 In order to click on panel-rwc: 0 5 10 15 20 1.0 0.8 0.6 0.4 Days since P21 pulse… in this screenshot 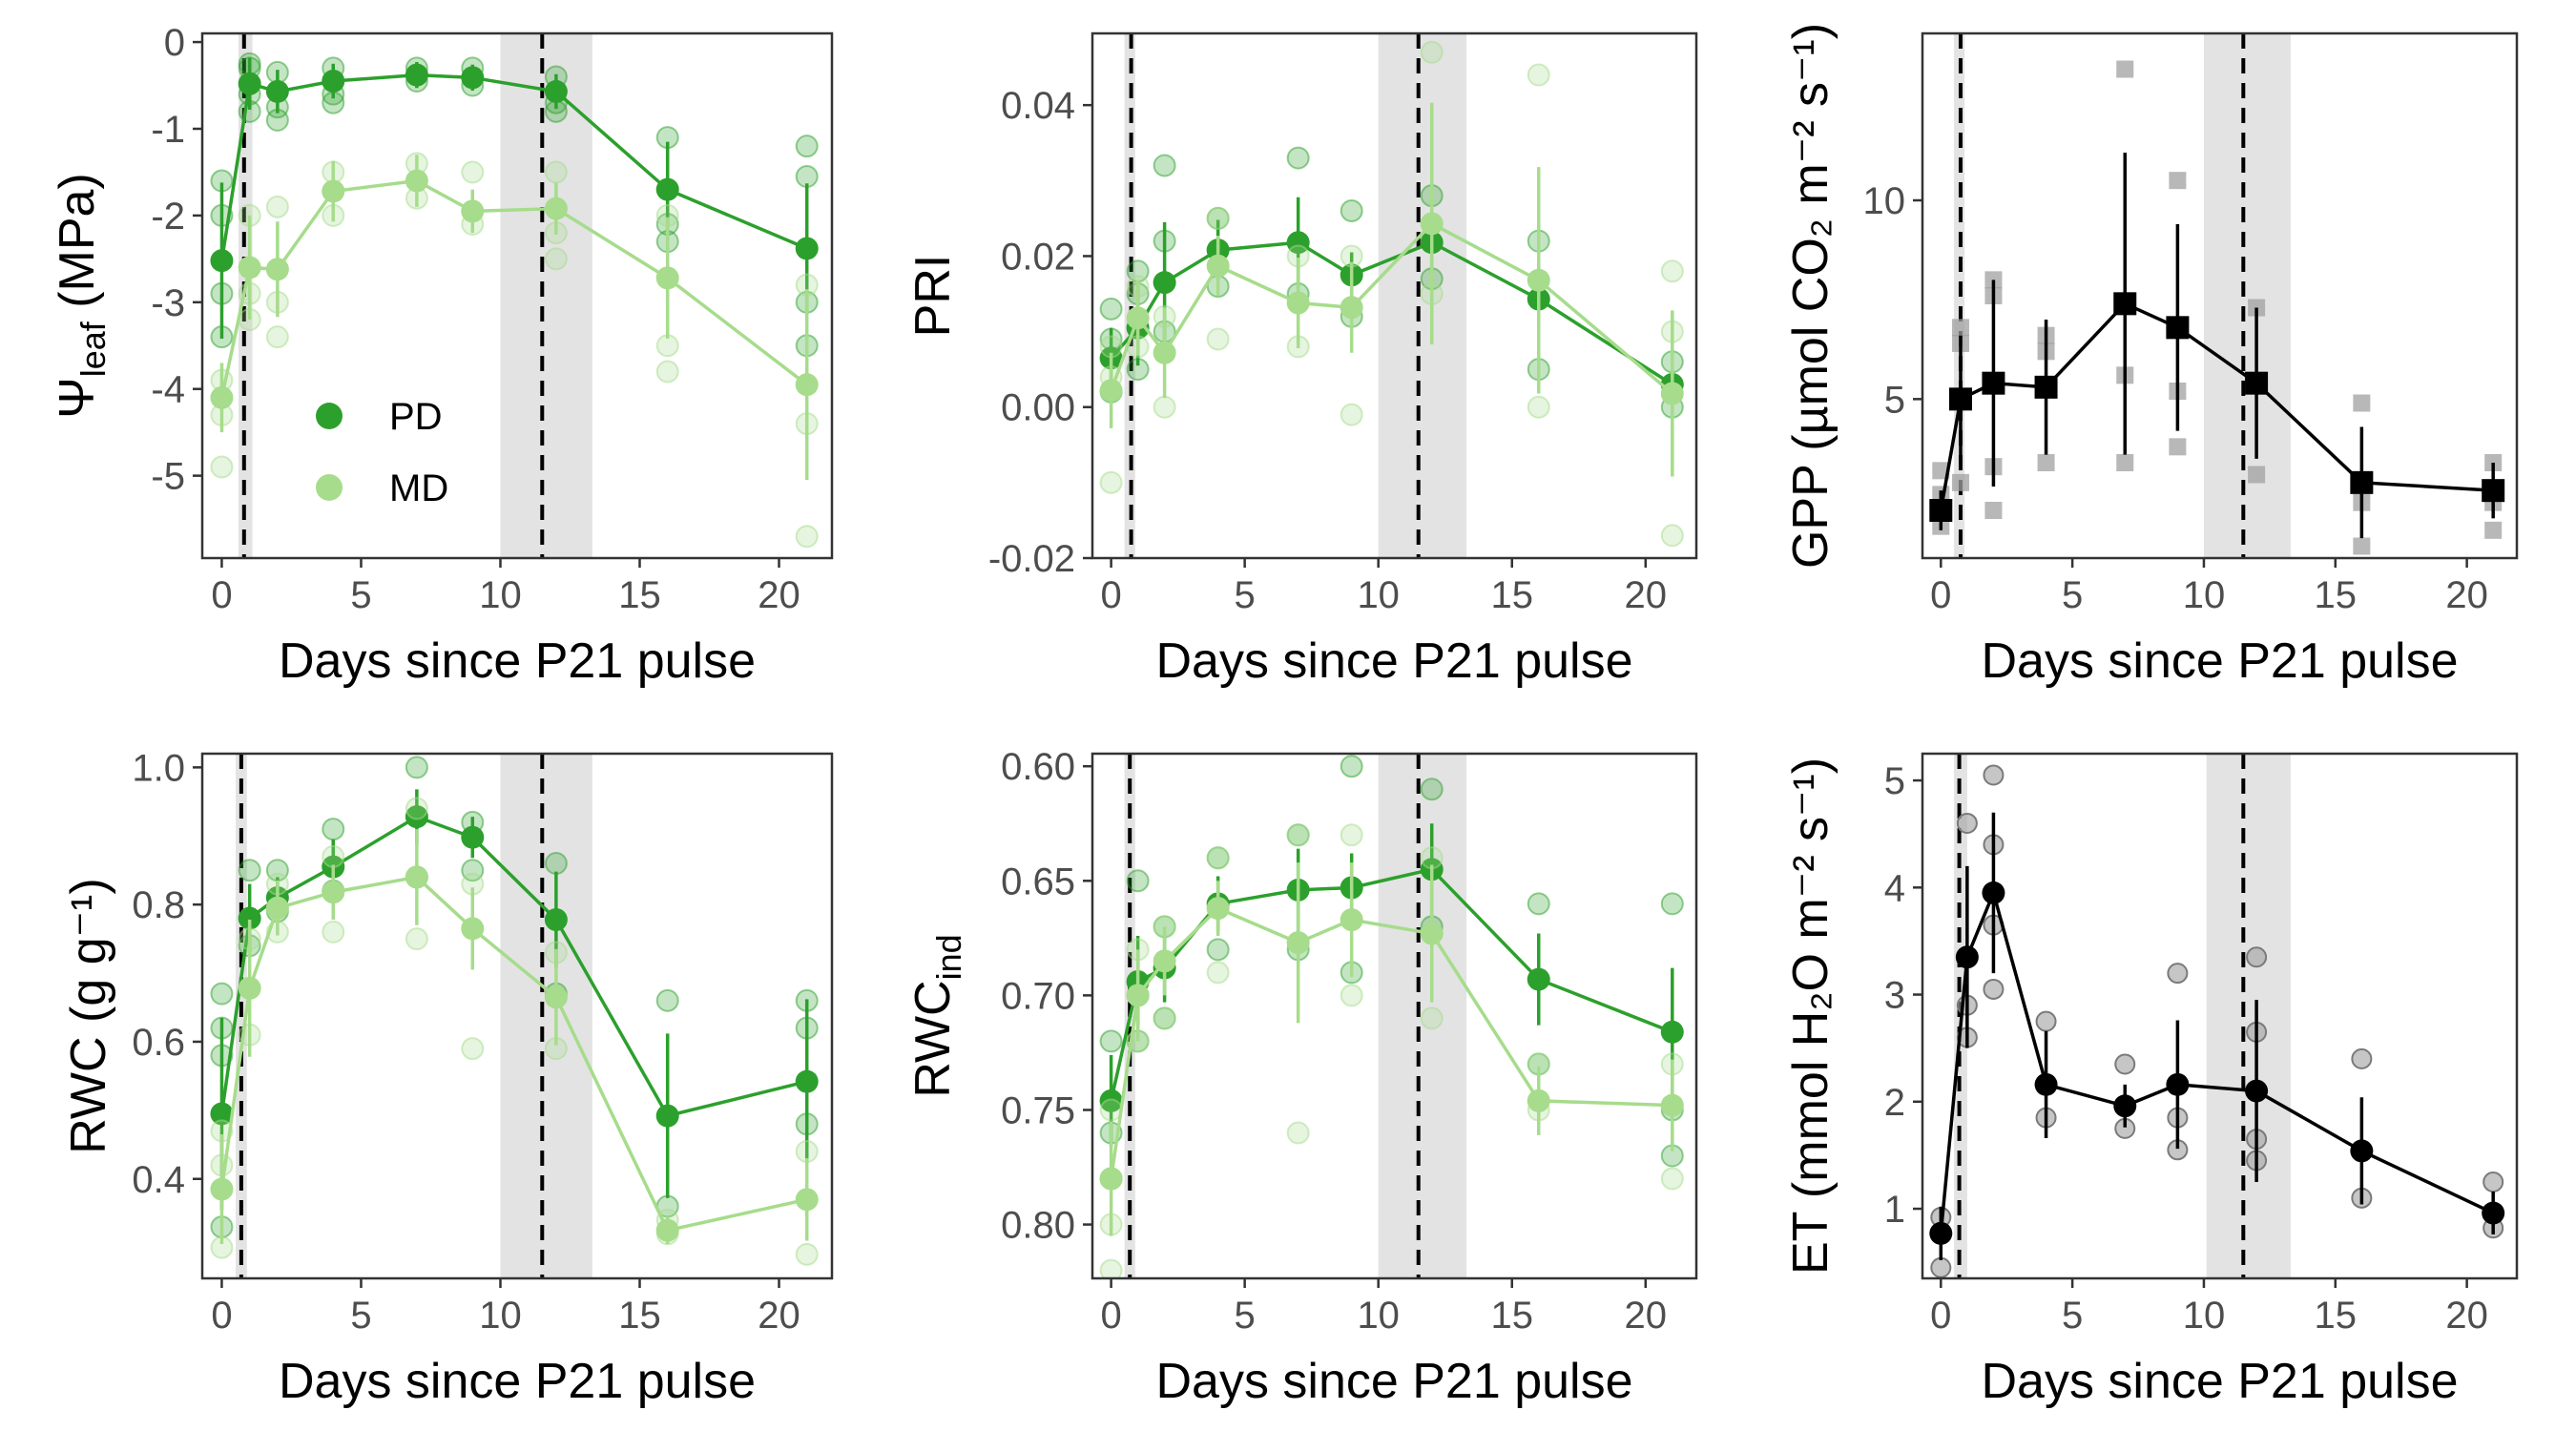, I will do `click(447, 1078)`.